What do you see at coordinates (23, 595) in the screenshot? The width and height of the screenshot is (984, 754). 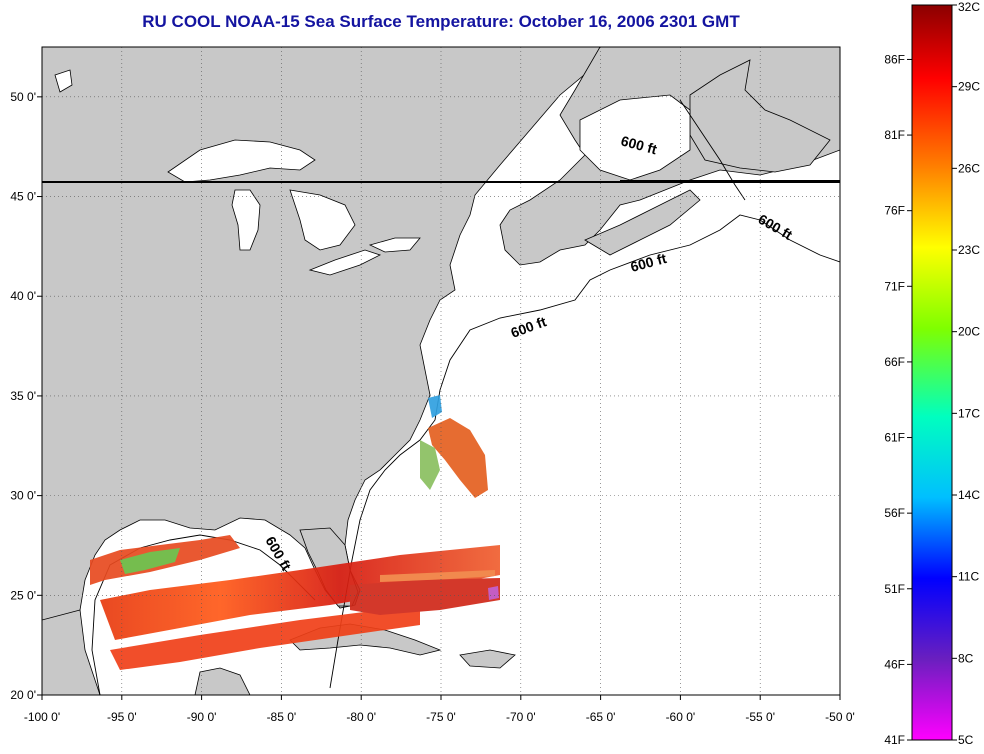 I see `lat-tick-label: 25 0'` at bounding box center [23, 595].